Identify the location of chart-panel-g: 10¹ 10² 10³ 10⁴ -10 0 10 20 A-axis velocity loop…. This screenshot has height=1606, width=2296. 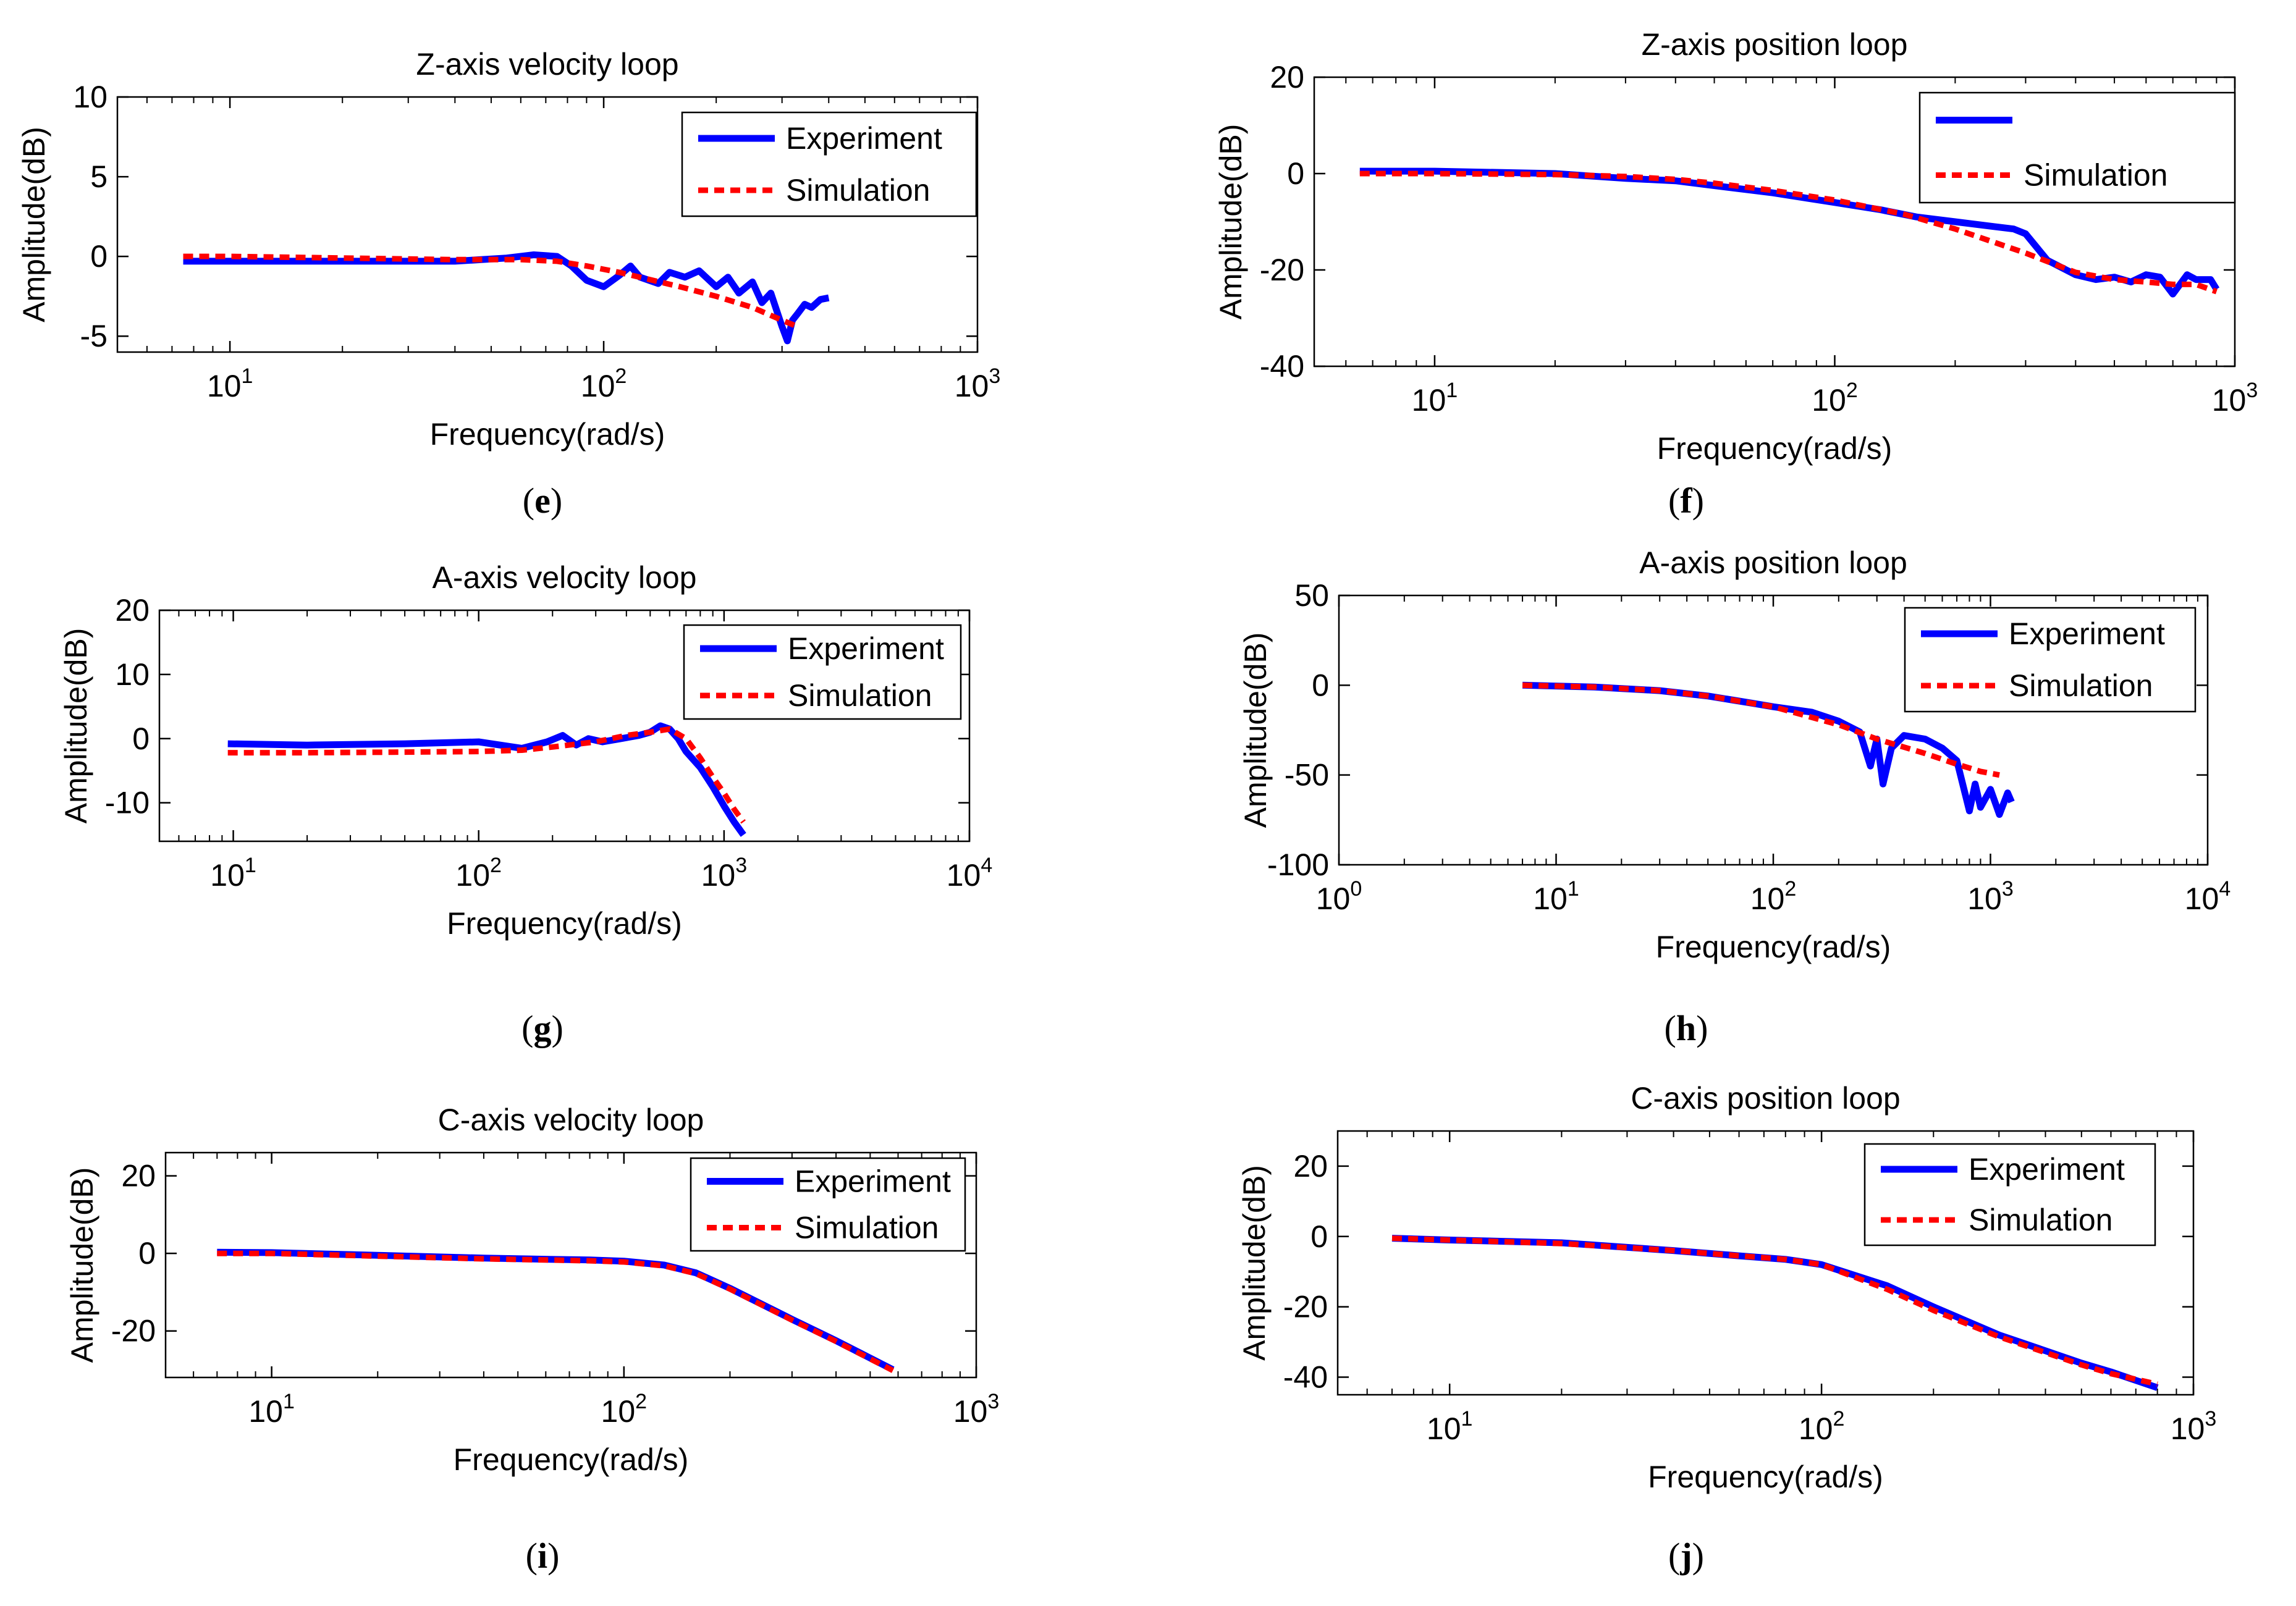
(525, 804).